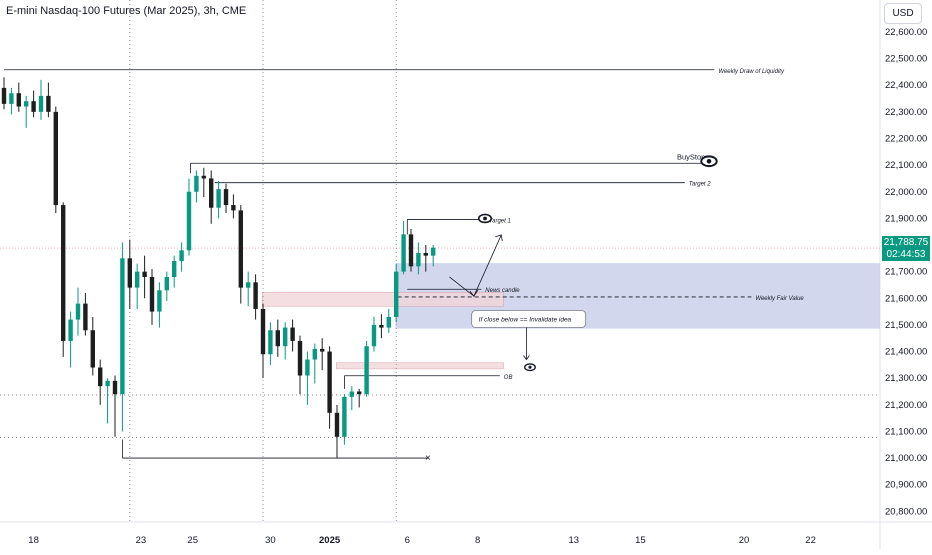  What do you see at coordinates (903, 13) in the screenshot?
I see `currency-button: USD` at bounding box center [903, 13].